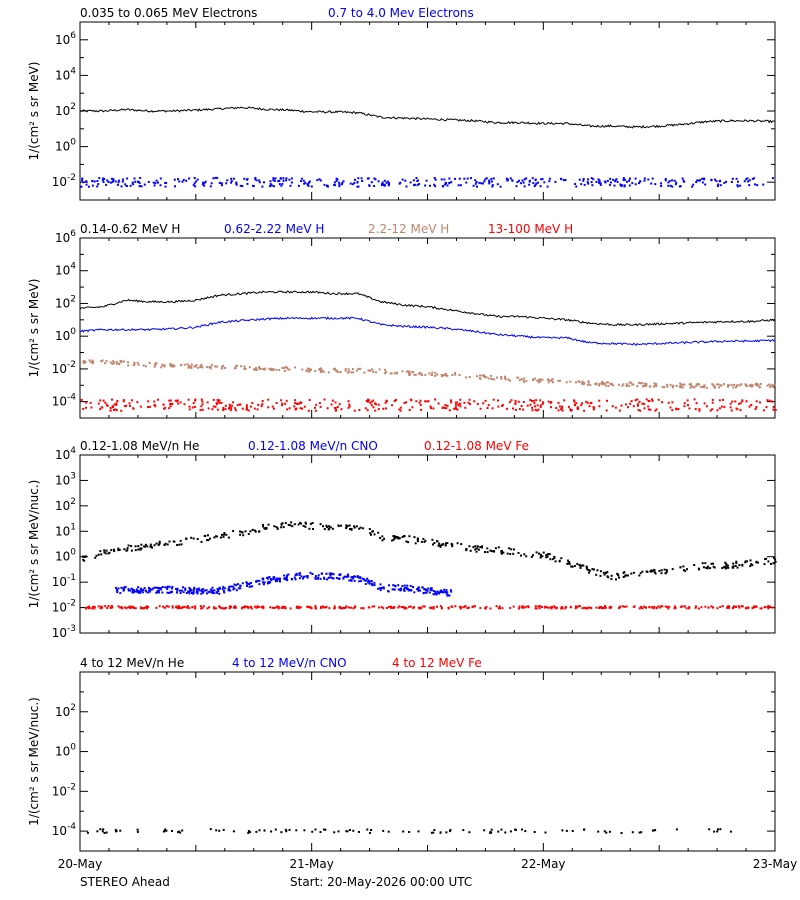 Image resolution: width=800 pixels, height=900 pixels. Describe the element at coordinates (437, 663) in the screenshot. I see `legend-label: 4 to 12 MeV Fe` at that location.